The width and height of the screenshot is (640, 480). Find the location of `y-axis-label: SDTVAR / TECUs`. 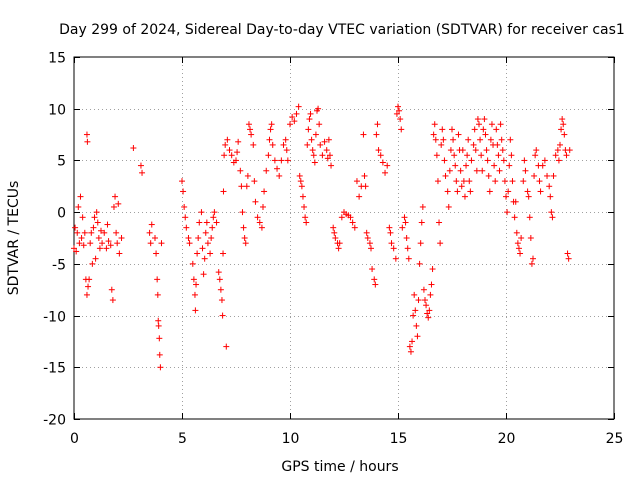

y-axis-label: SDTVAR / TECUs is located at coordinates (14, 238).